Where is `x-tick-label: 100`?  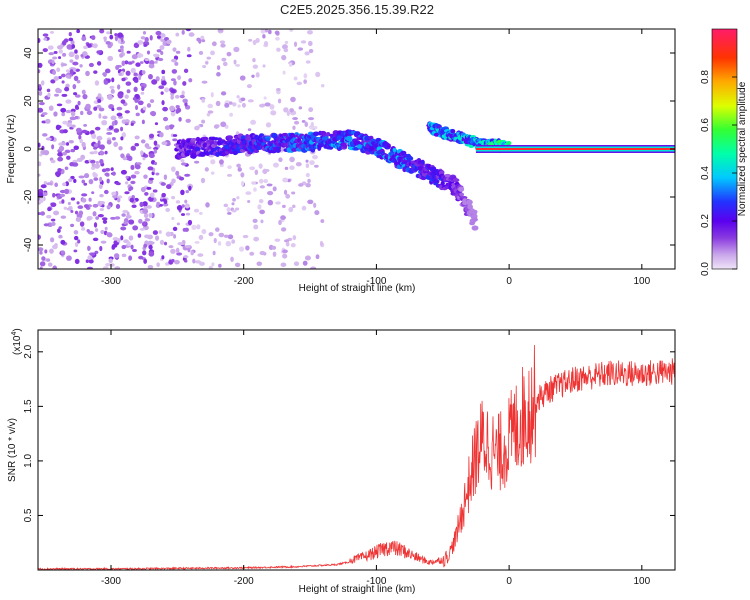
x-tick-label: 100 is located at coordinates (641, 581).